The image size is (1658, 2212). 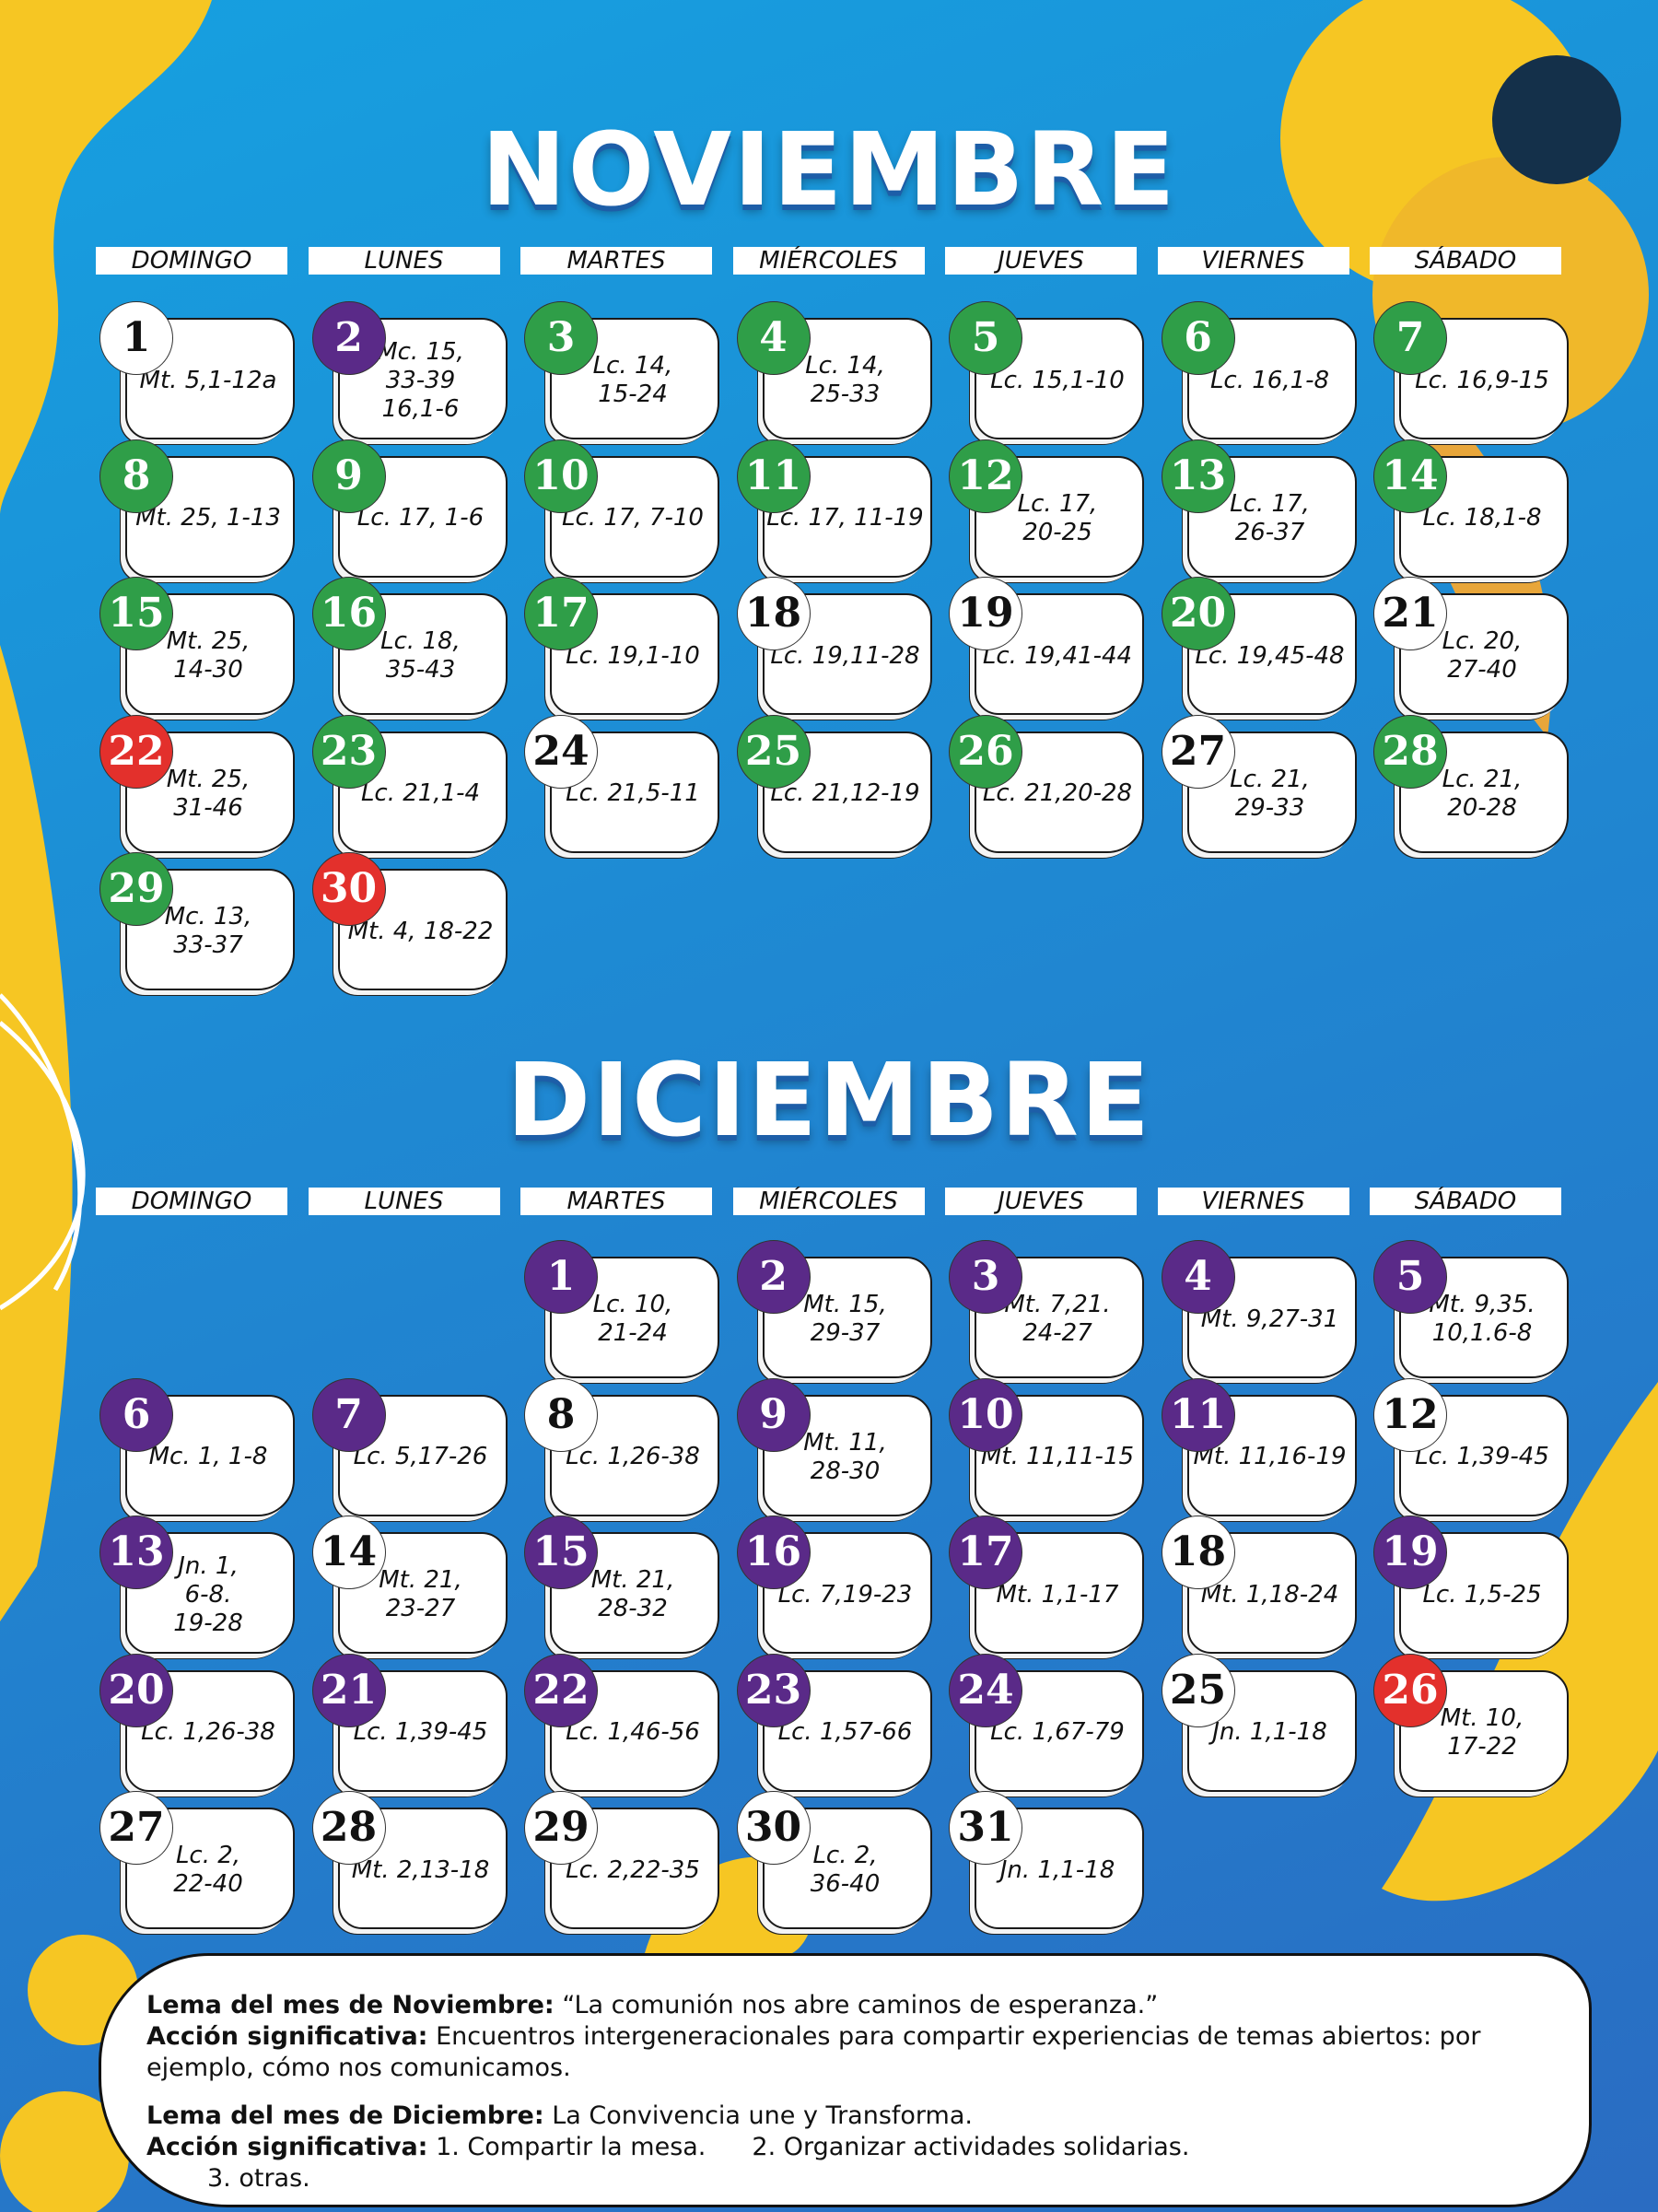 I want to click on reading: Lc. 15,1-10, so click(x=1057, y=381).